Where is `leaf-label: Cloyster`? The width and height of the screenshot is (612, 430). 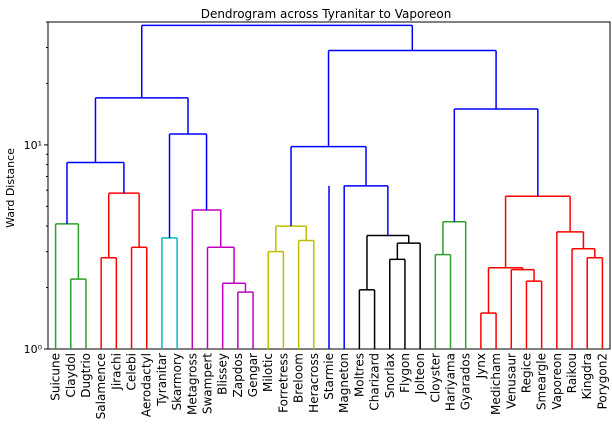 leaf-label: Cloyster is located at coordinates (435, 377).